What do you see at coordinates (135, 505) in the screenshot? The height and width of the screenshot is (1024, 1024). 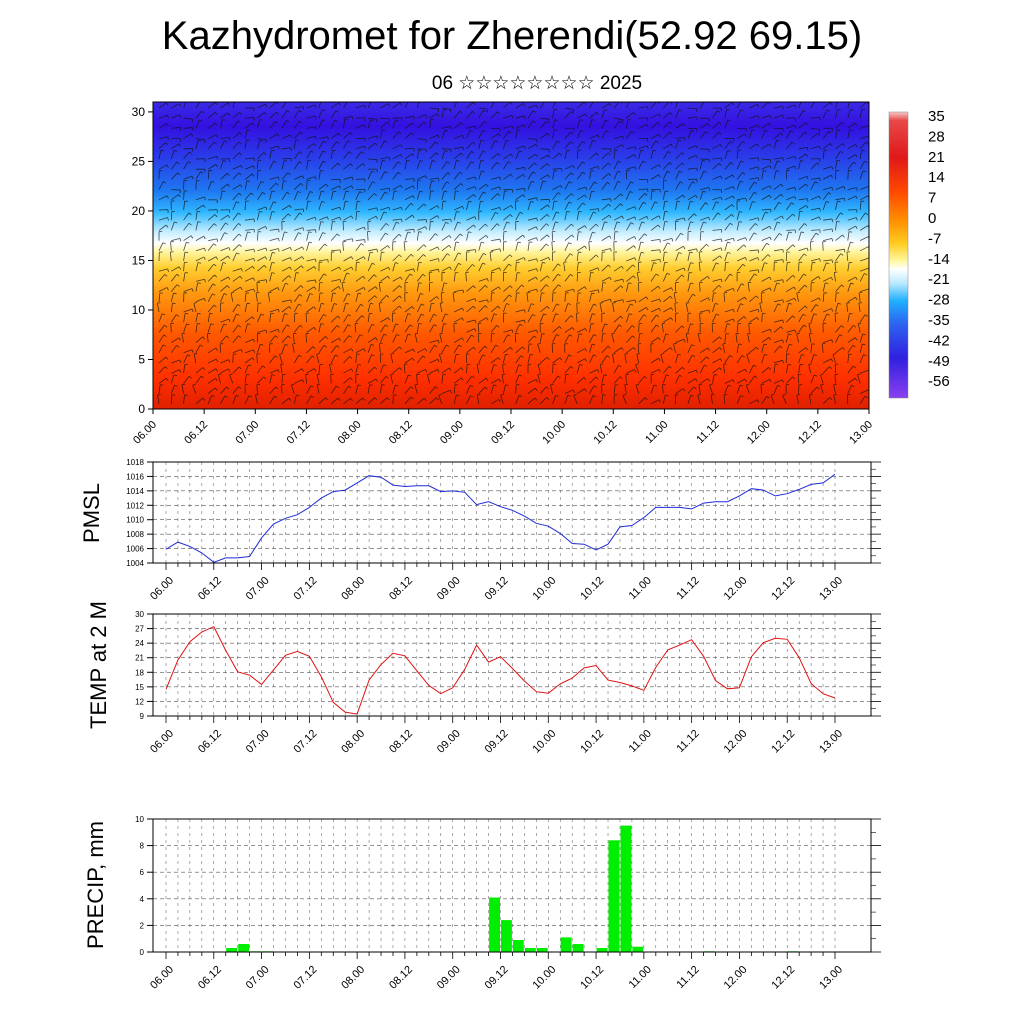 I see `y-tick-label: 1012` at bounding box center [135, 505].